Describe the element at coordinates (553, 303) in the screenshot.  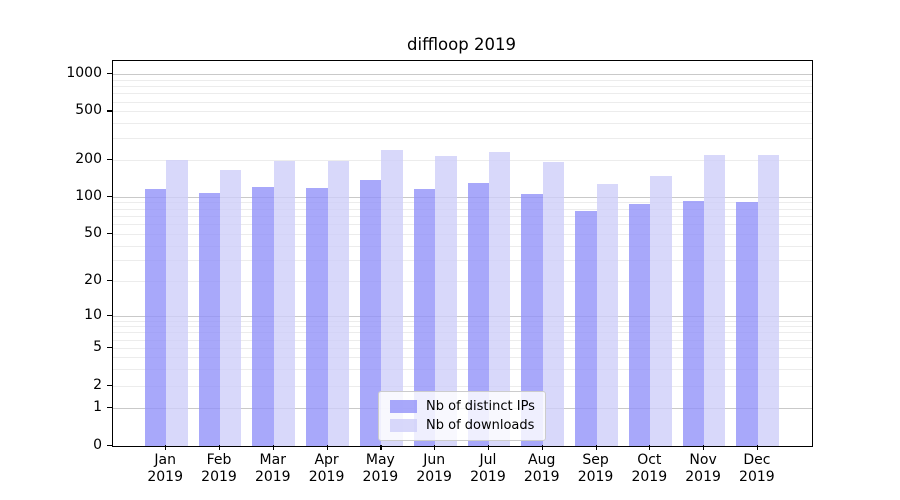
I see `bar-downloads-aug` at that location.